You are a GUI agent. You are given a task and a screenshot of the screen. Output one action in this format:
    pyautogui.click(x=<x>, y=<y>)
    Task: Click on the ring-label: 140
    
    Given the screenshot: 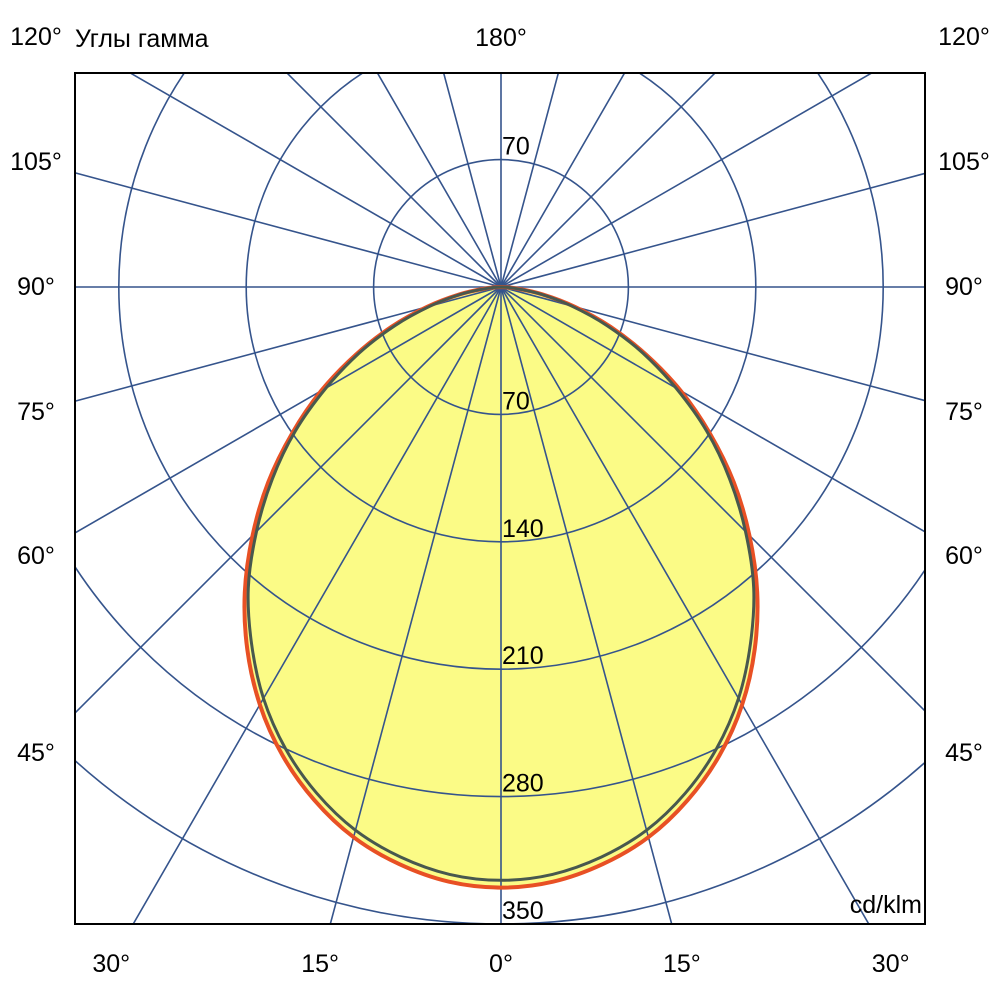 What is the action you would take?
    pyautogui.click(x=523, y=529)
    